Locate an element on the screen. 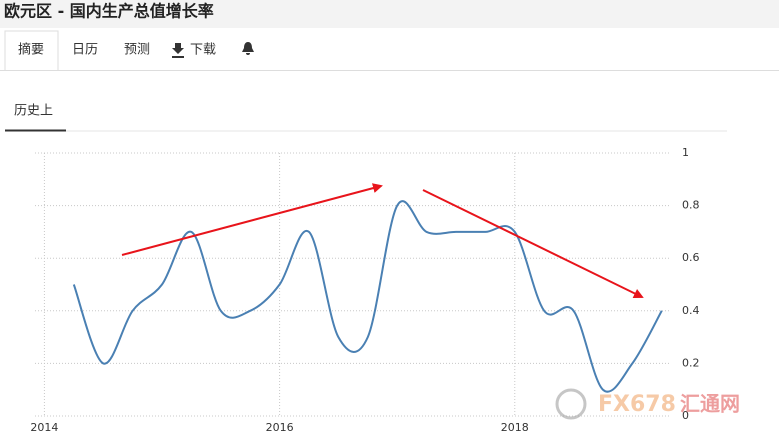 The image size is (779, 440). watermark: FX678 汇通网 is located at coordinates (647, 404).